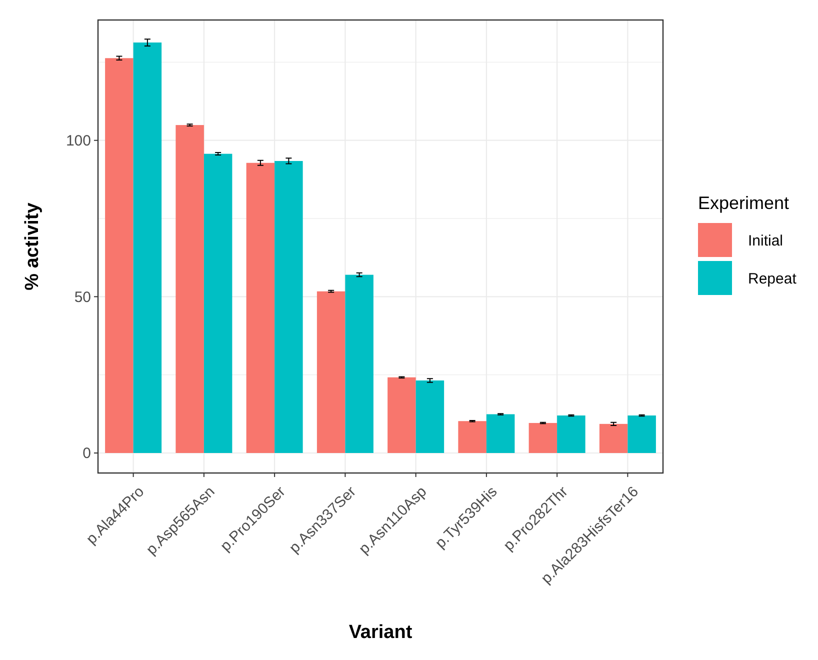 This screenshot has width=818, height=660. I want to click on x-axis-title: Variant, so click(380, 632).